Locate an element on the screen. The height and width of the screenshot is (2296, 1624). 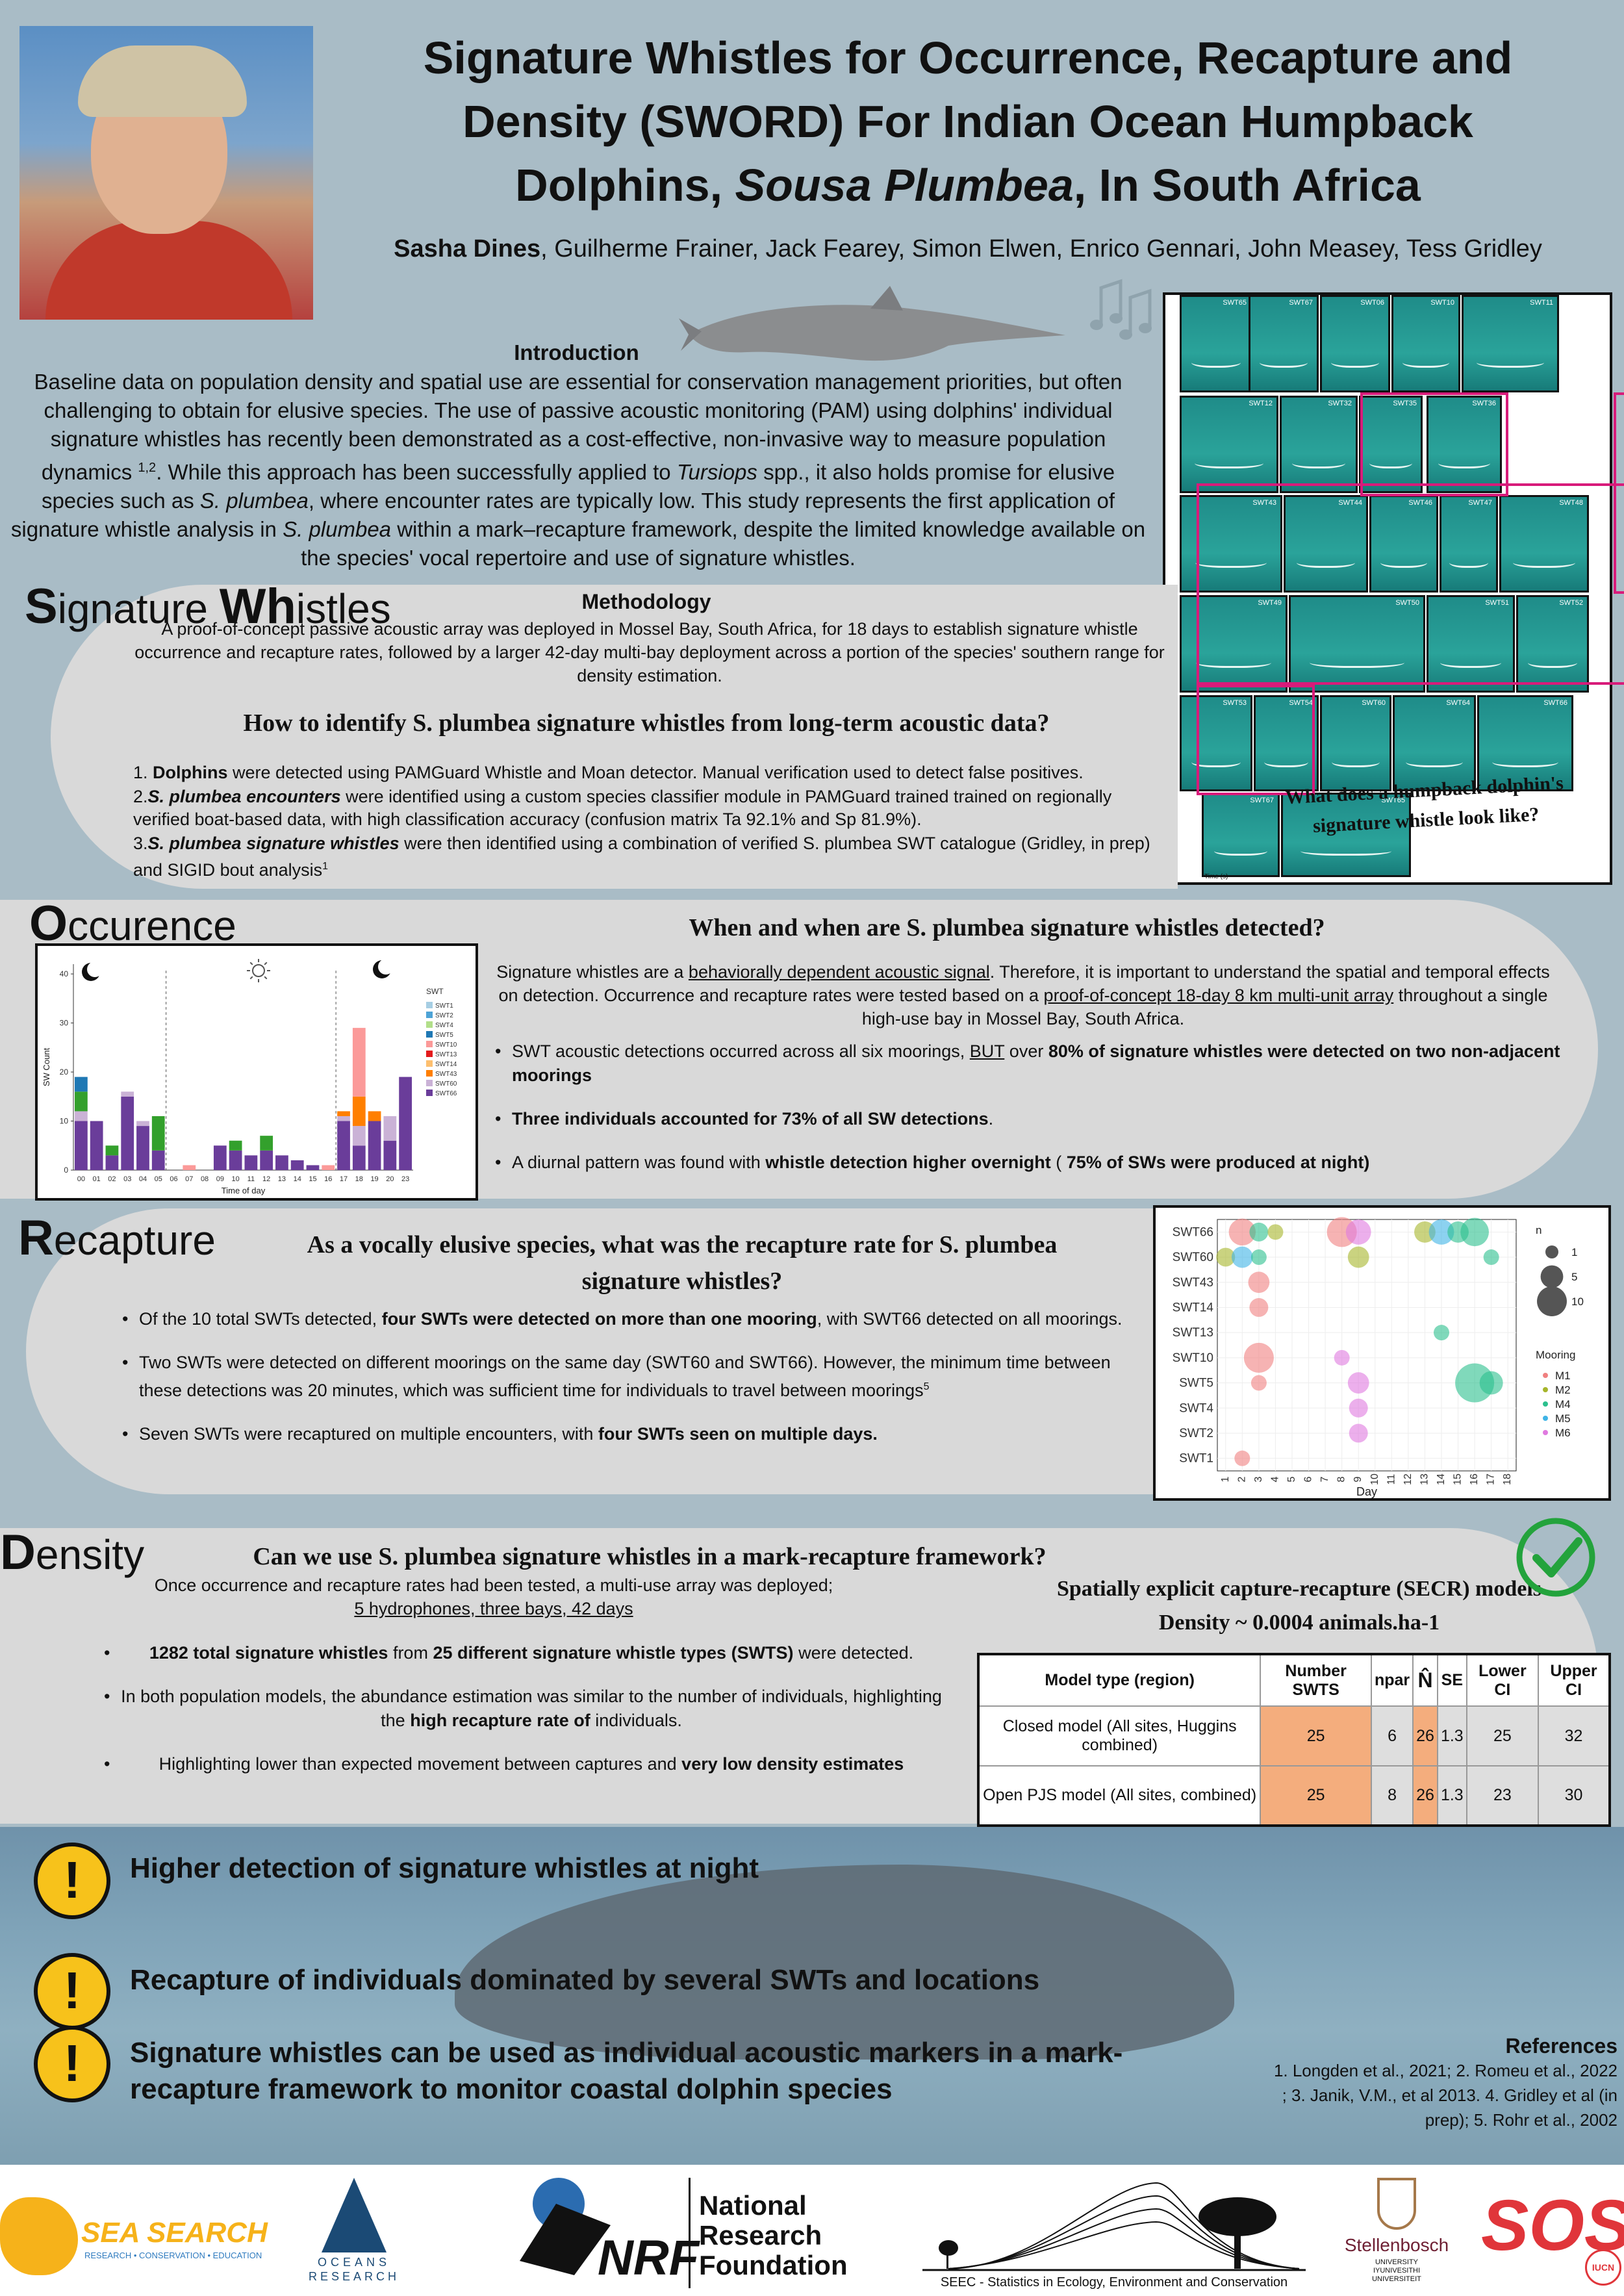
spectrogram-tile: SWT65 is located at coordinates (1216, 343).